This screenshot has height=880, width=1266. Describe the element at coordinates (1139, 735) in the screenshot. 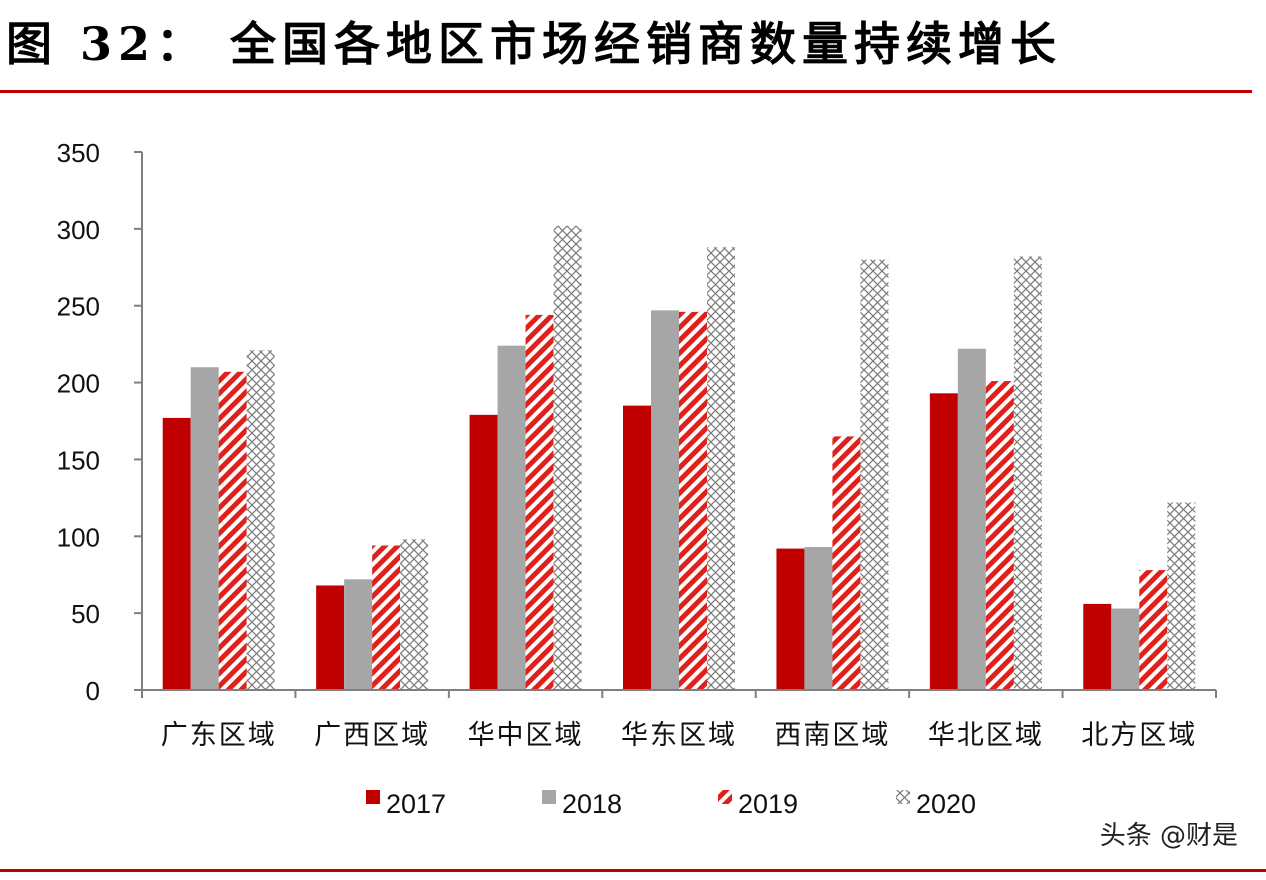

I see `x-category-label: 北方区域` at that location.